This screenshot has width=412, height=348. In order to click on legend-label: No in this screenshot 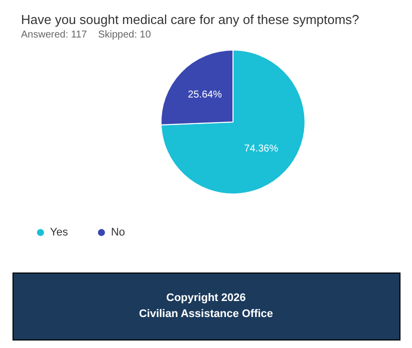, I will do `click(118, 232)`.